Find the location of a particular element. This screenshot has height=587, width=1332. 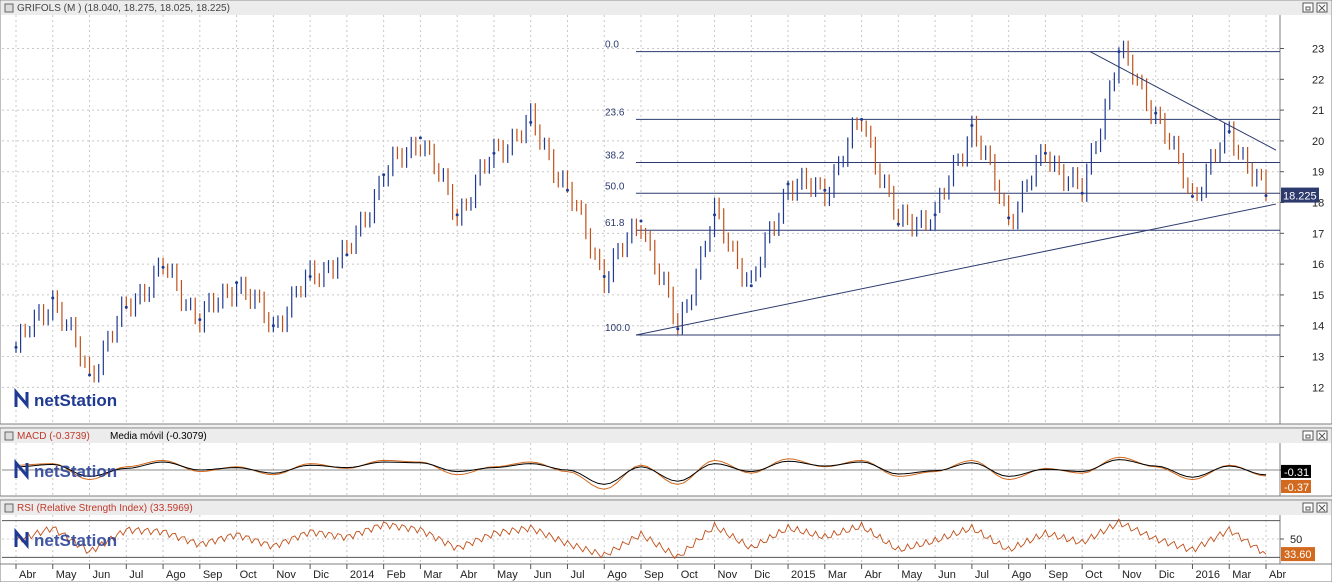

macd-value: -0.37 is located at coordinates (1296, 488).